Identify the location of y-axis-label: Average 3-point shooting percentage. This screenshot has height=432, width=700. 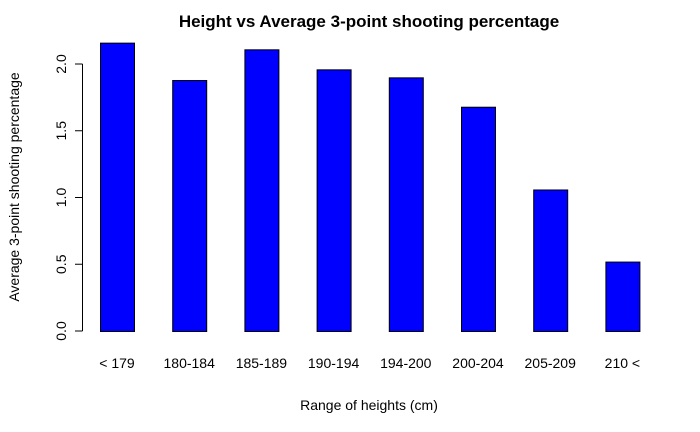
(14, 187).